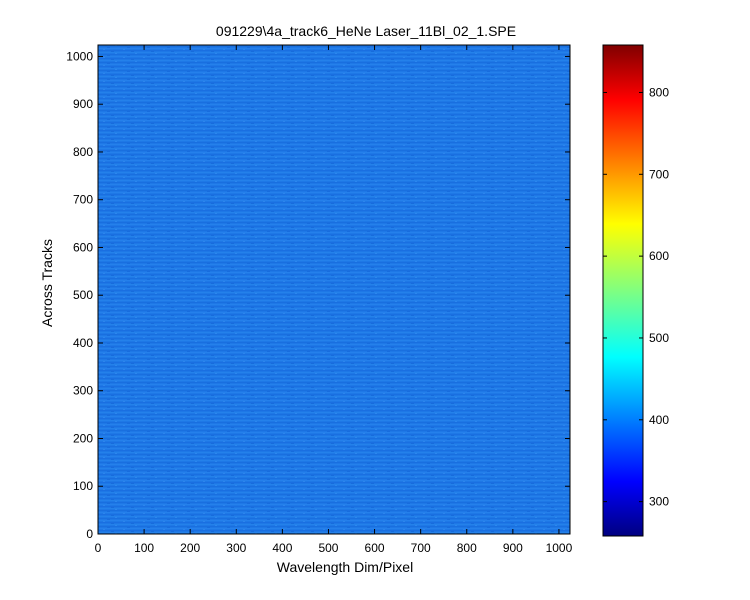  What do you see at coordinates (659, 256) in the screenshot?
I see `colorbar-tick-label: 600` at bounding box center [659, 256].